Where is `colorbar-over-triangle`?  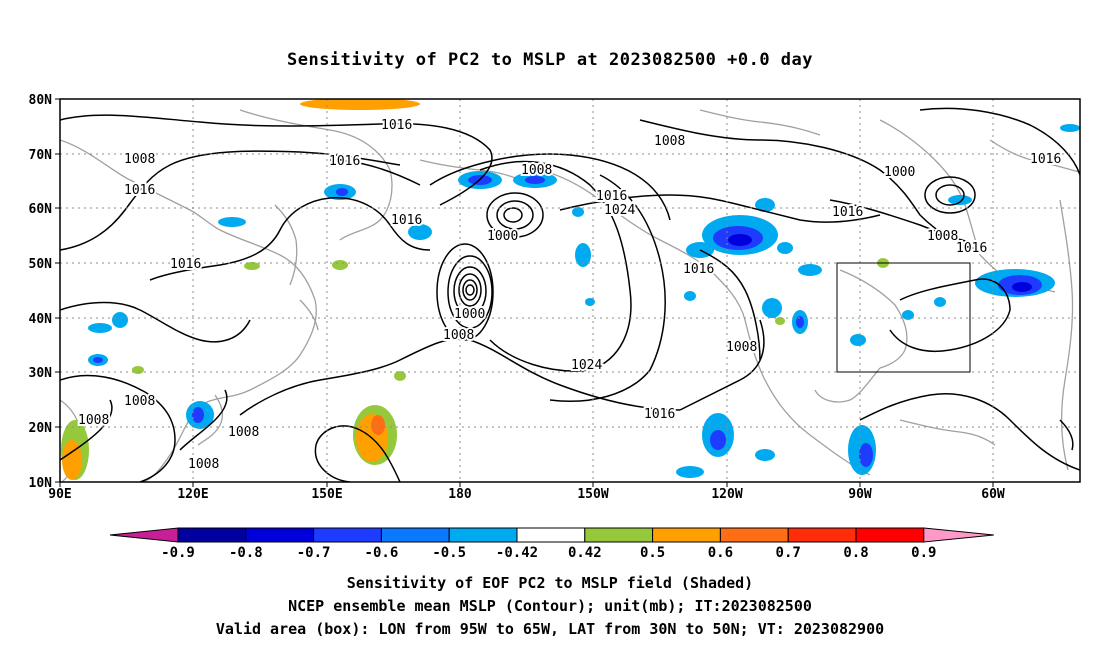
colorbar-over-triangle is located at coordinates (958, 535).